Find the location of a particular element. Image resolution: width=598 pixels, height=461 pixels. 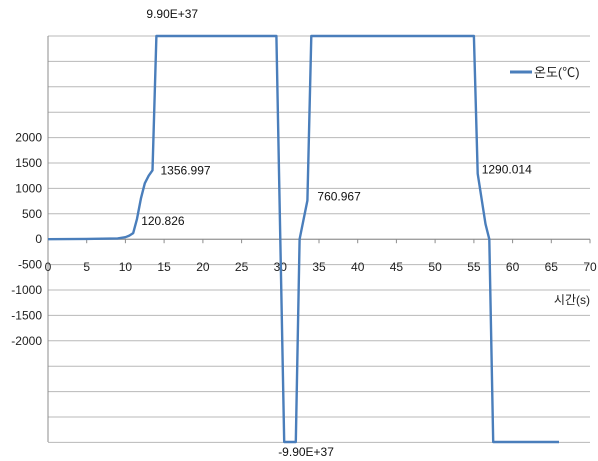

y-tick-label: 500 is located at coordinates (32, 214).